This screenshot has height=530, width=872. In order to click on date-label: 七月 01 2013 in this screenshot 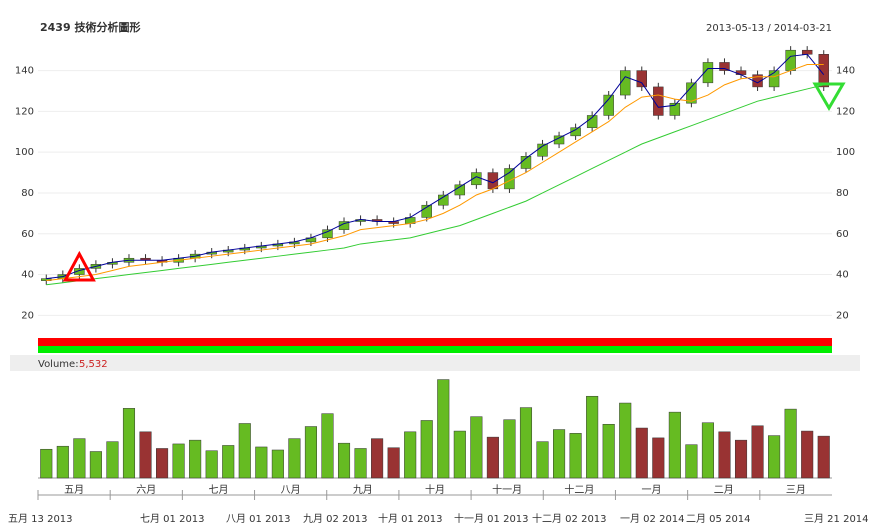, I will do `click(172, 519)`.